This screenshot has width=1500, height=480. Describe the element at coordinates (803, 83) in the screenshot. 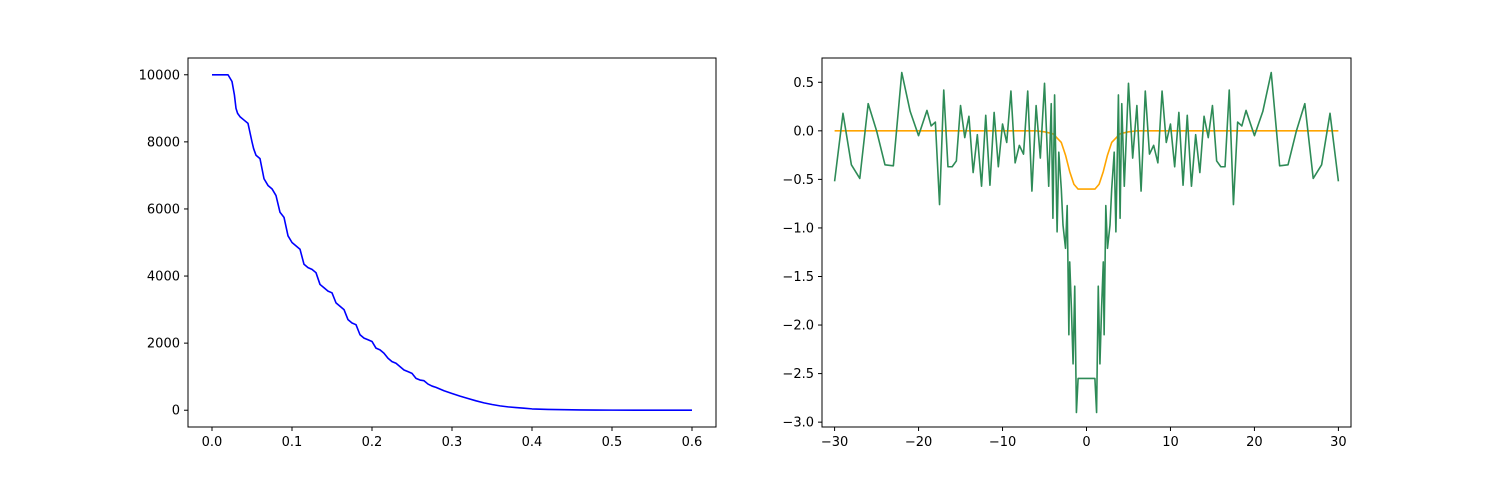

I see `chart-1-y-tick-label: 0.5` at that location.